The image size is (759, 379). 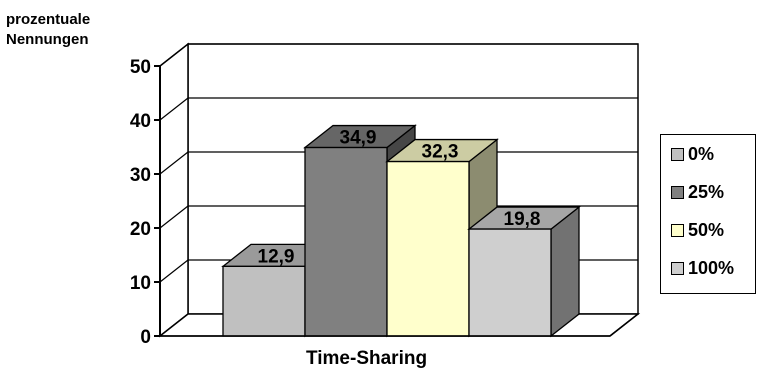 I want to click on x-axis-depth-line, so click(x=624, y=325).